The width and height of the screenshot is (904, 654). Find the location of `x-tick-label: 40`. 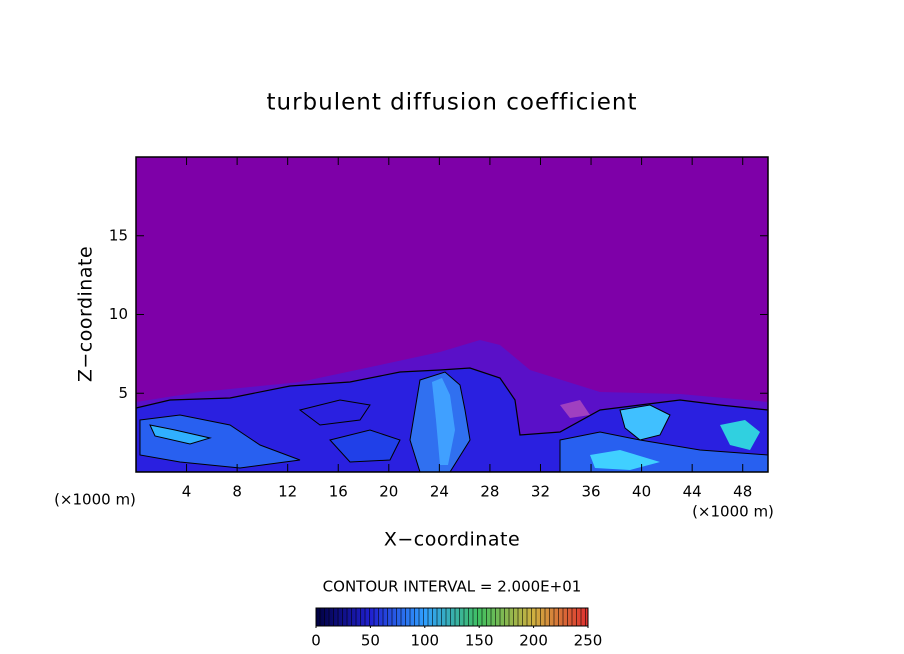

x-tick-label: 40 is located at coordinates (641, 492).